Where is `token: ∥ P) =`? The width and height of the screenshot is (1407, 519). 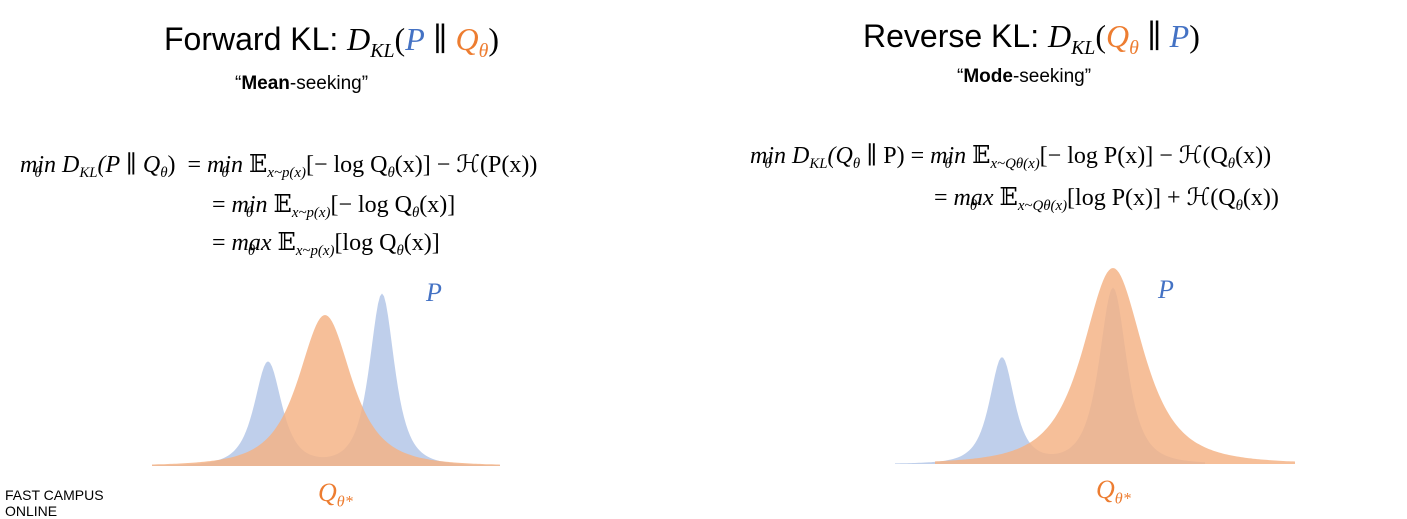
token: ∥ P) = is located at coordinates (895, 156).